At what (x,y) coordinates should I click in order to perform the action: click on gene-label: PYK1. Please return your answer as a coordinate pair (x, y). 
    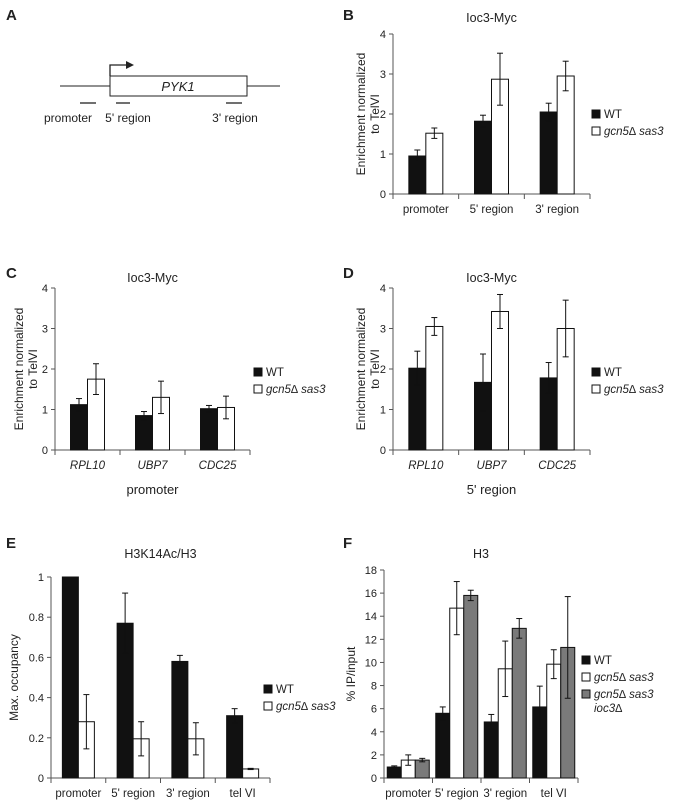
    Looking at the image, I should click on (177, 86).